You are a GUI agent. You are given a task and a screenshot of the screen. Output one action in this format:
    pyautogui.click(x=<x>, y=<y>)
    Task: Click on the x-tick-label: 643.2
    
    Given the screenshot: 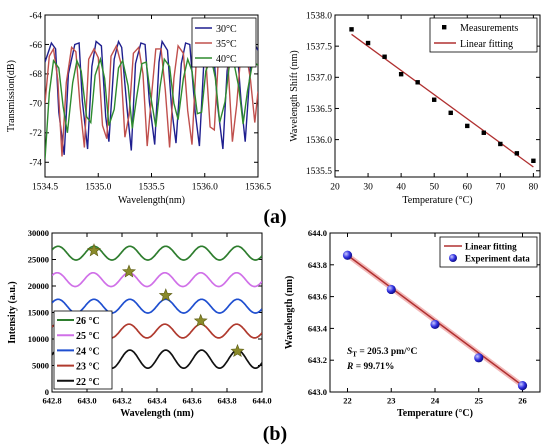 What is the action you would take?
    pyautogui.click(x=121, y=401)
    